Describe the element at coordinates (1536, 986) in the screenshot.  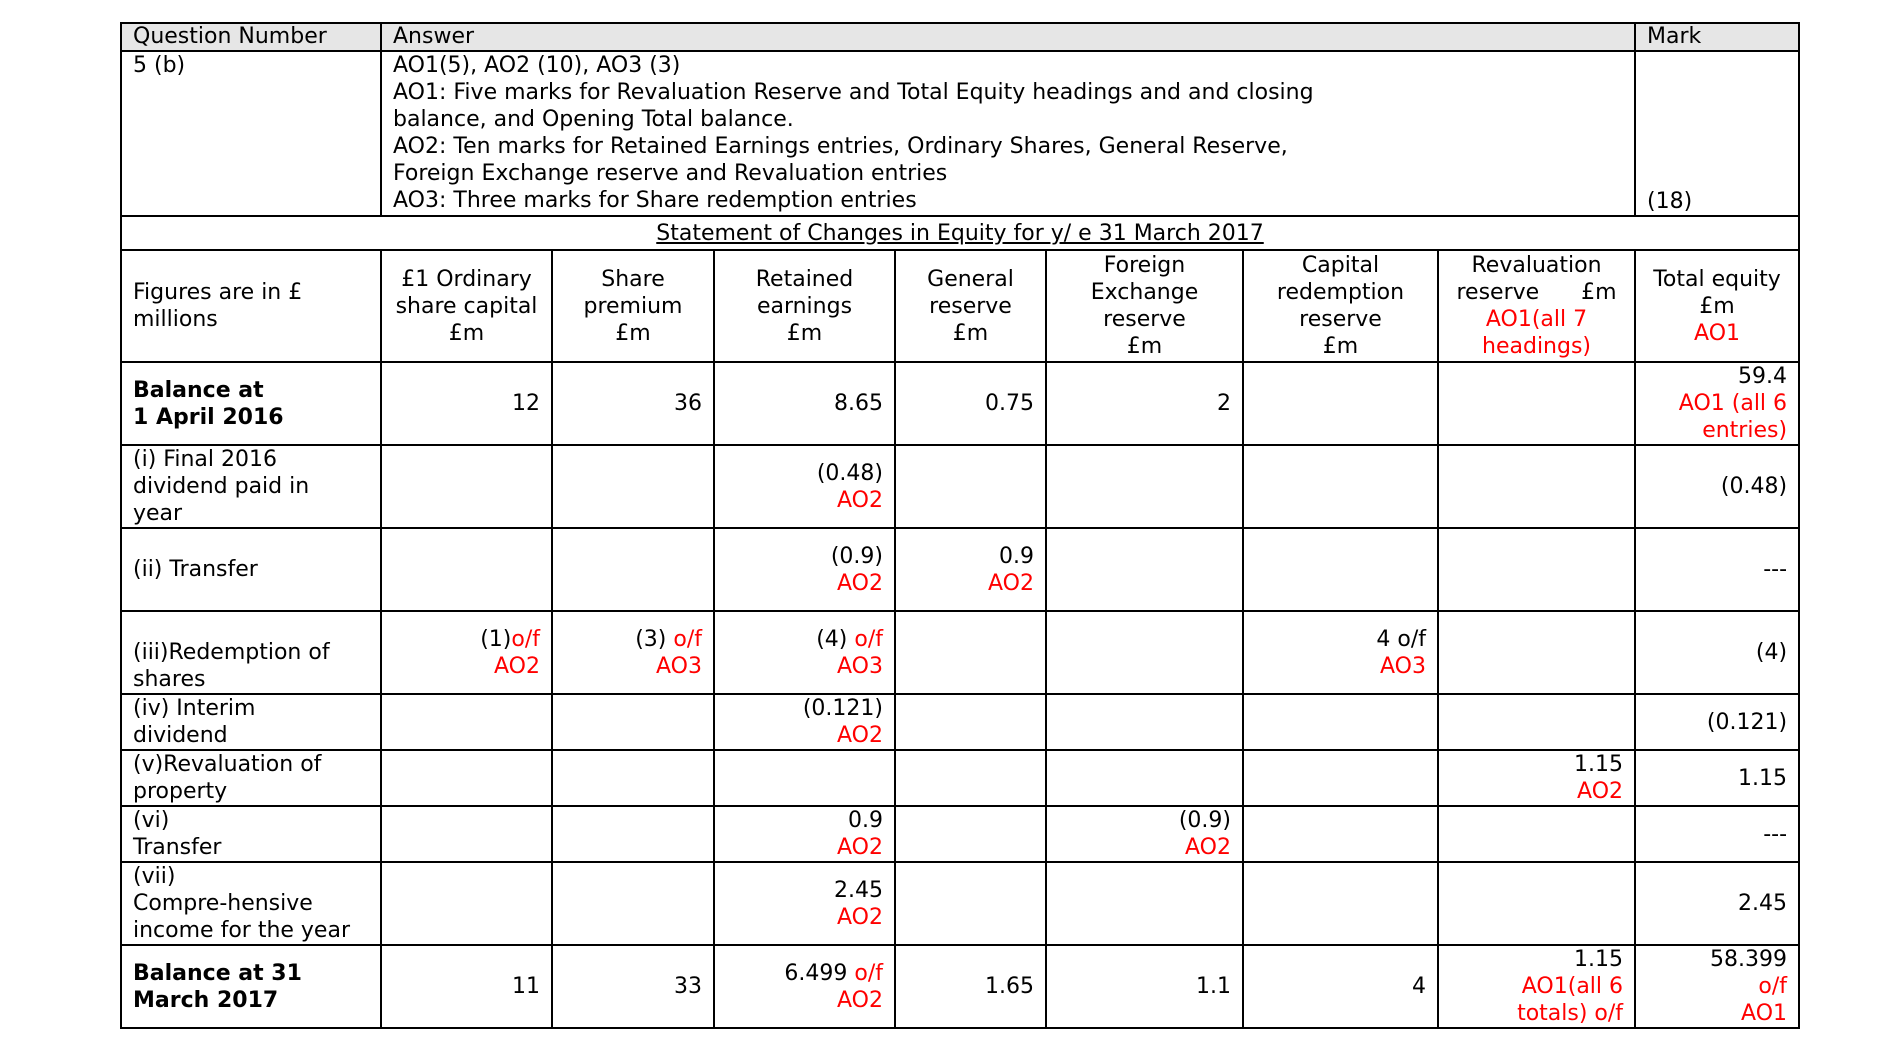
I see `cell-revaluation: 1.15 AO1(all 6 totals) o/f` at that location.